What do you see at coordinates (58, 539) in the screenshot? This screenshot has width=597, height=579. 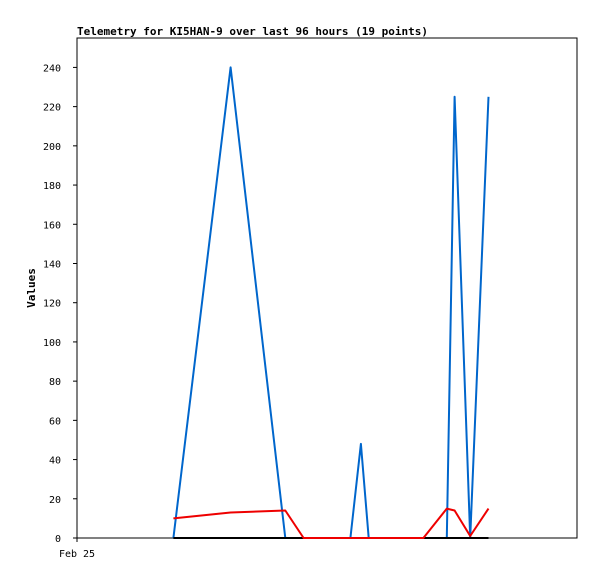 I see `y-tick-label: 0` at bounding box center [58, 539].